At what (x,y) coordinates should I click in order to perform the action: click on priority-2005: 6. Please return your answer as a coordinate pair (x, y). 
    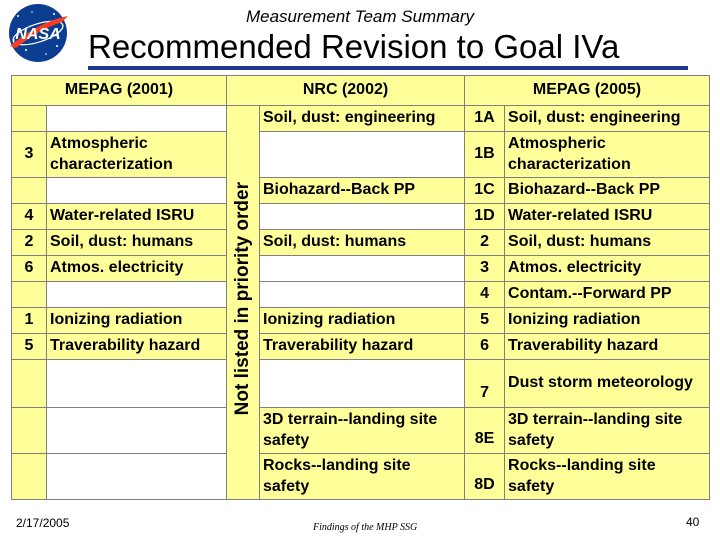
    Looking at the image, I should click on (485, 346).